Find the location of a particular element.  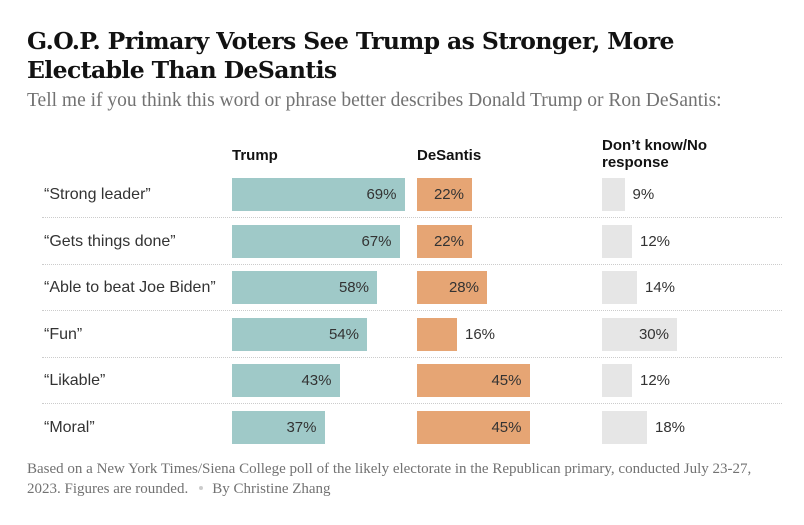

data-label: 30% is located at coordinates (653, 334).